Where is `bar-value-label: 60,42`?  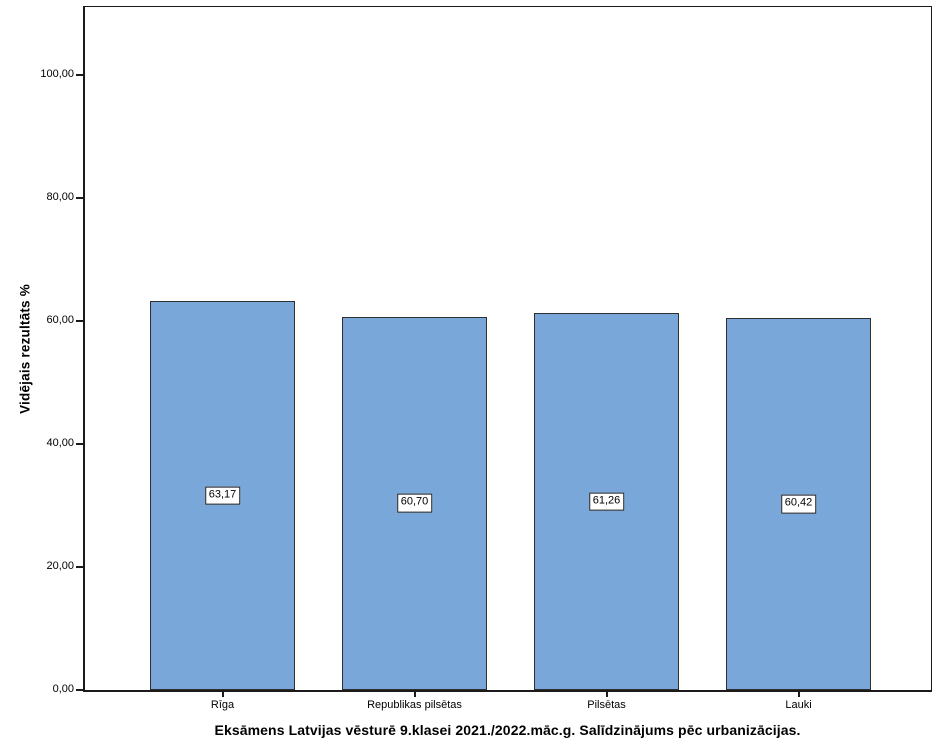
bar-value-label: 60,42 is located at coordinates (798, 504).